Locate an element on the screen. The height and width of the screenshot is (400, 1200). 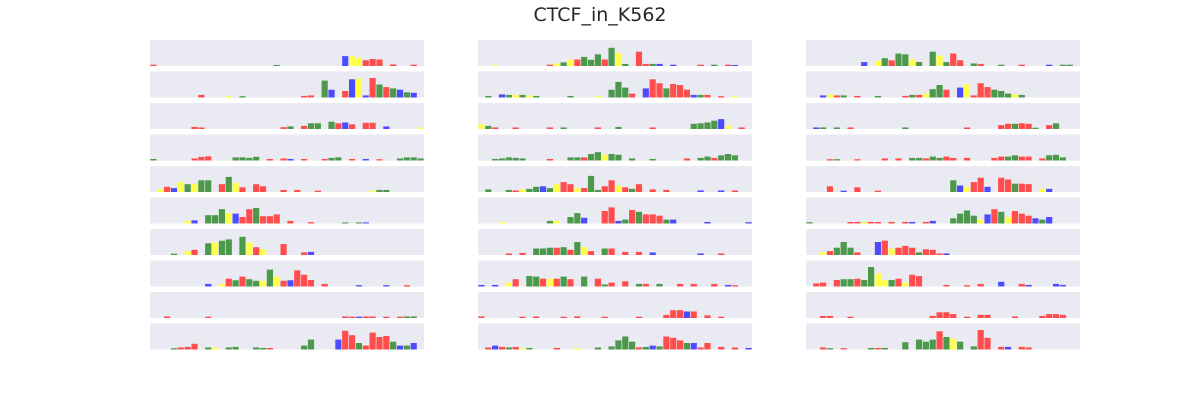
panel-c2-r8 is located at coordinates (615, 273).